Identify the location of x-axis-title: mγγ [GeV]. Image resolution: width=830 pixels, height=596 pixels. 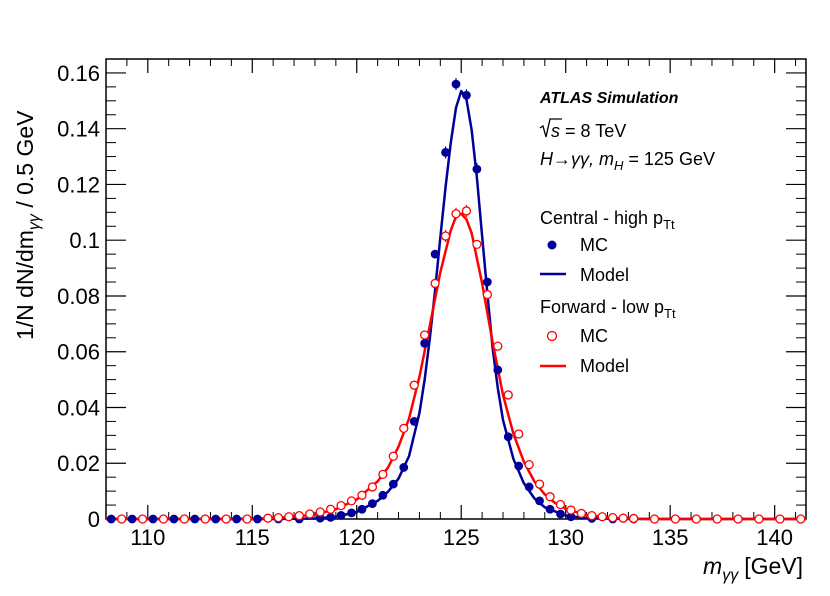
(753, 568).